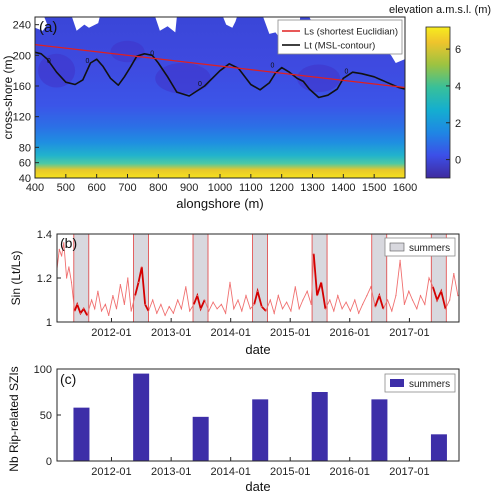 Image resolution: width=500 pixels, height=496 pixels. I want to click on panel-b-label: (b), so click(68, 243).